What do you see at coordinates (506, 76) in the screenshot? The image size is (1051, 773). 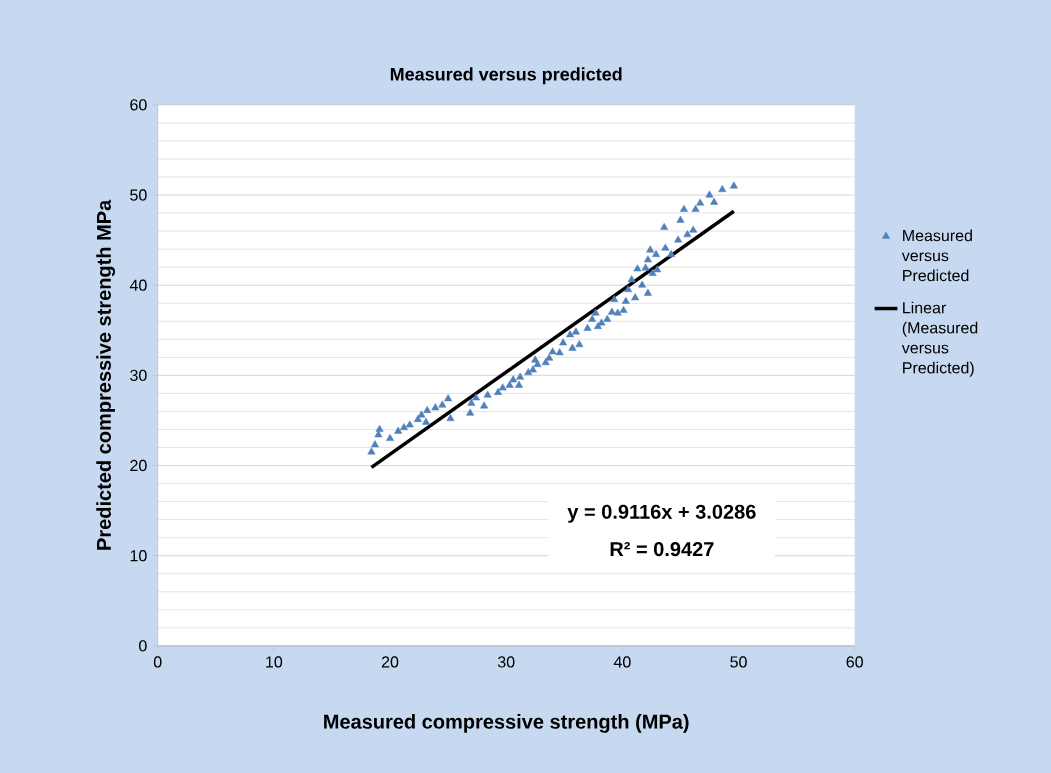 I see `chart-title: Measured versus predicted` at bounding box center [506, 76].